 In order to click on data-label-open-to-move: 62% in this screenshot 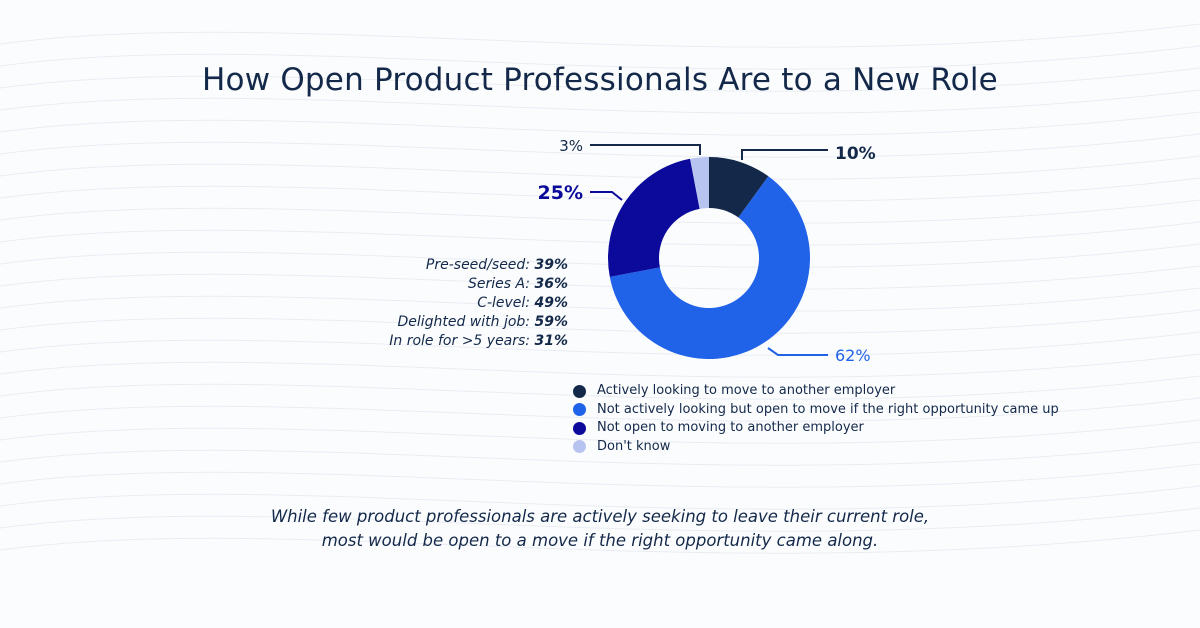, I will do `click(853, 355)`.